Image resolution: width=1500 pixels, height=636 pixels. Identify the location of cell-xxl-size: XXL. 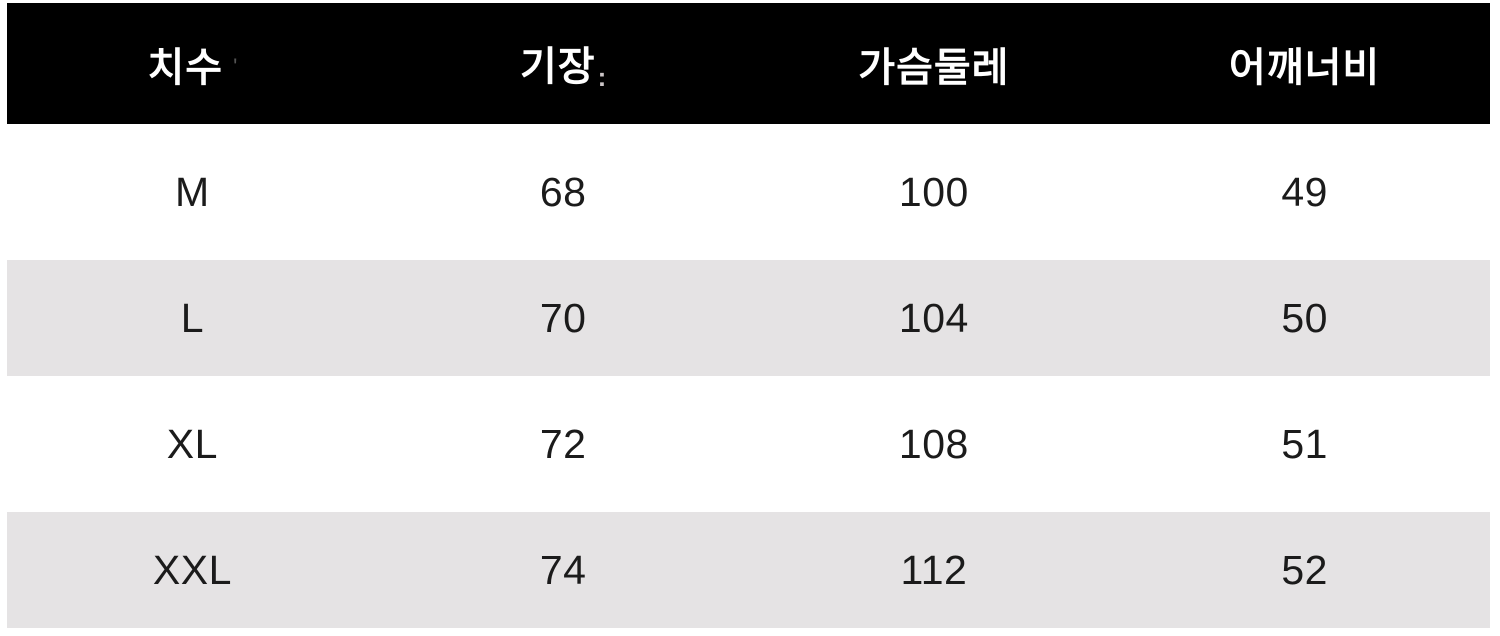
(192, 570).